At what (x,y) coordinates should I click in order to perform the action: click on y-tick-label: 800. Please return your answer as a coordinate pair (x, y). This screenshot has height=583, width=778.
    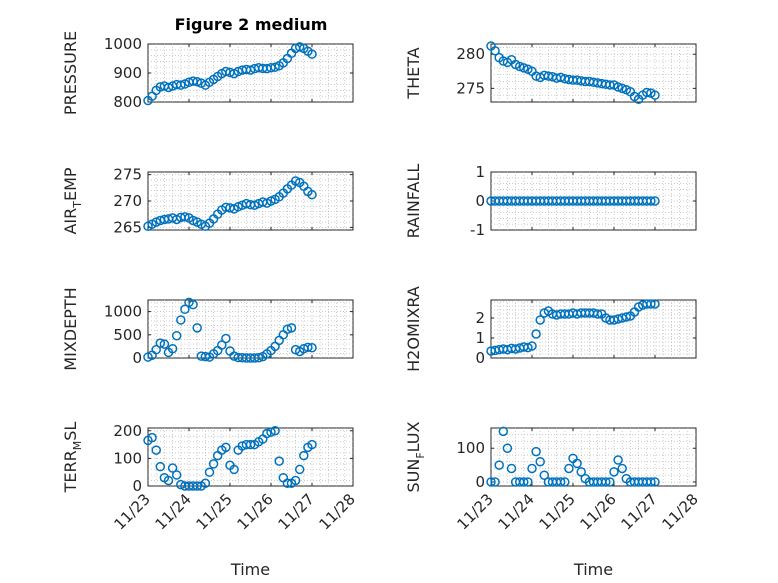
    Looking at the image, I should click on (127, 102).